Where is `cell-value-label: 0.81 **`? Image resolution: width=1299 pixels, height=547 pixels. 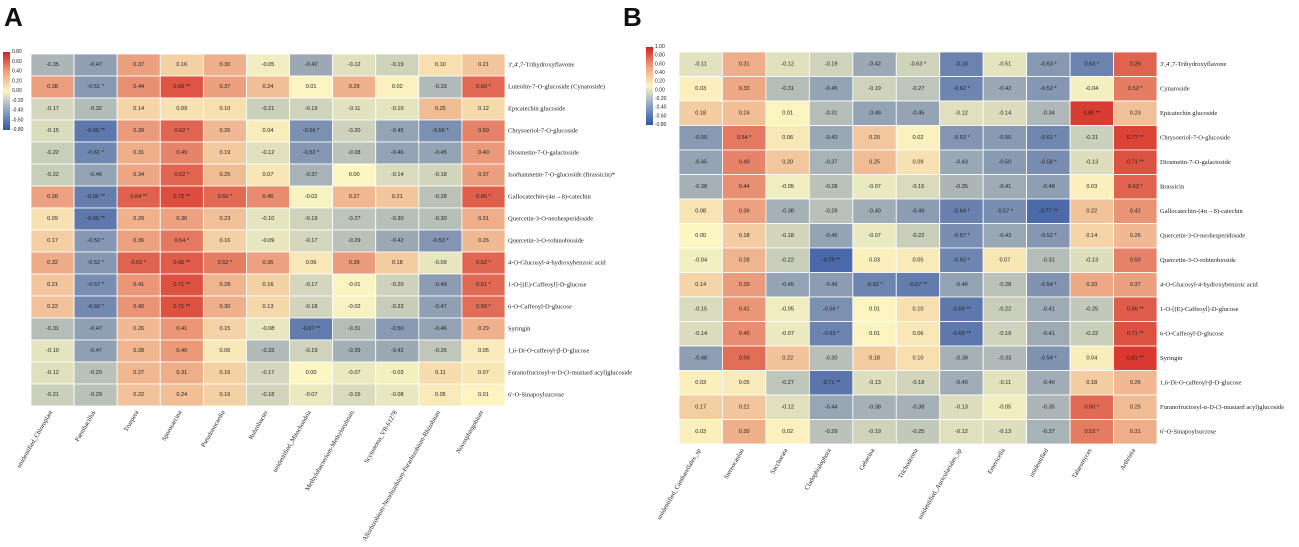 cell-value-label: 0.81 ** is located at coordinates (1136, 358).